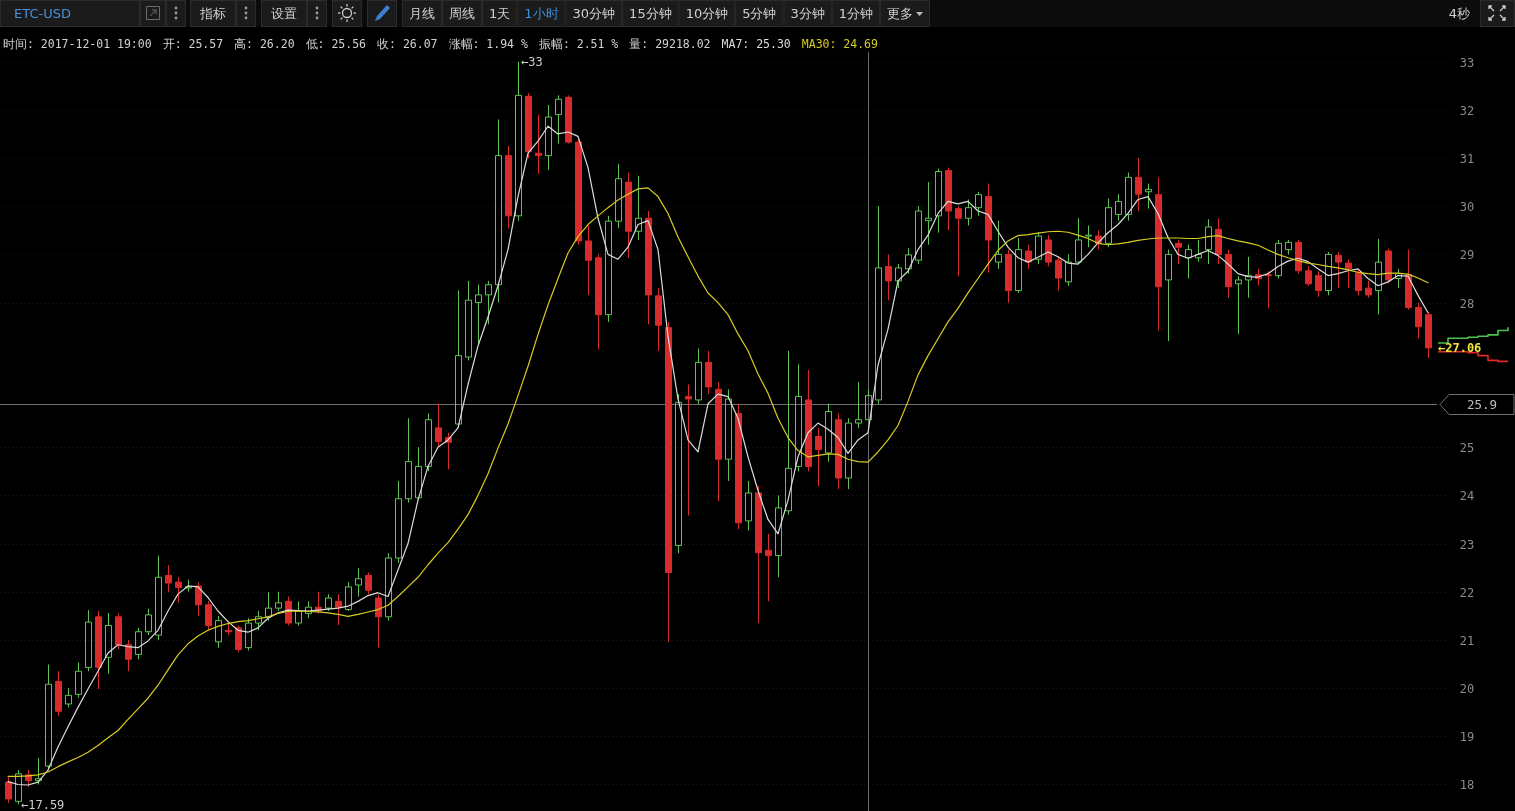  Describe the element at coordinates (532, 62) in the screenshot. I see `data-label: ←33` at that location.